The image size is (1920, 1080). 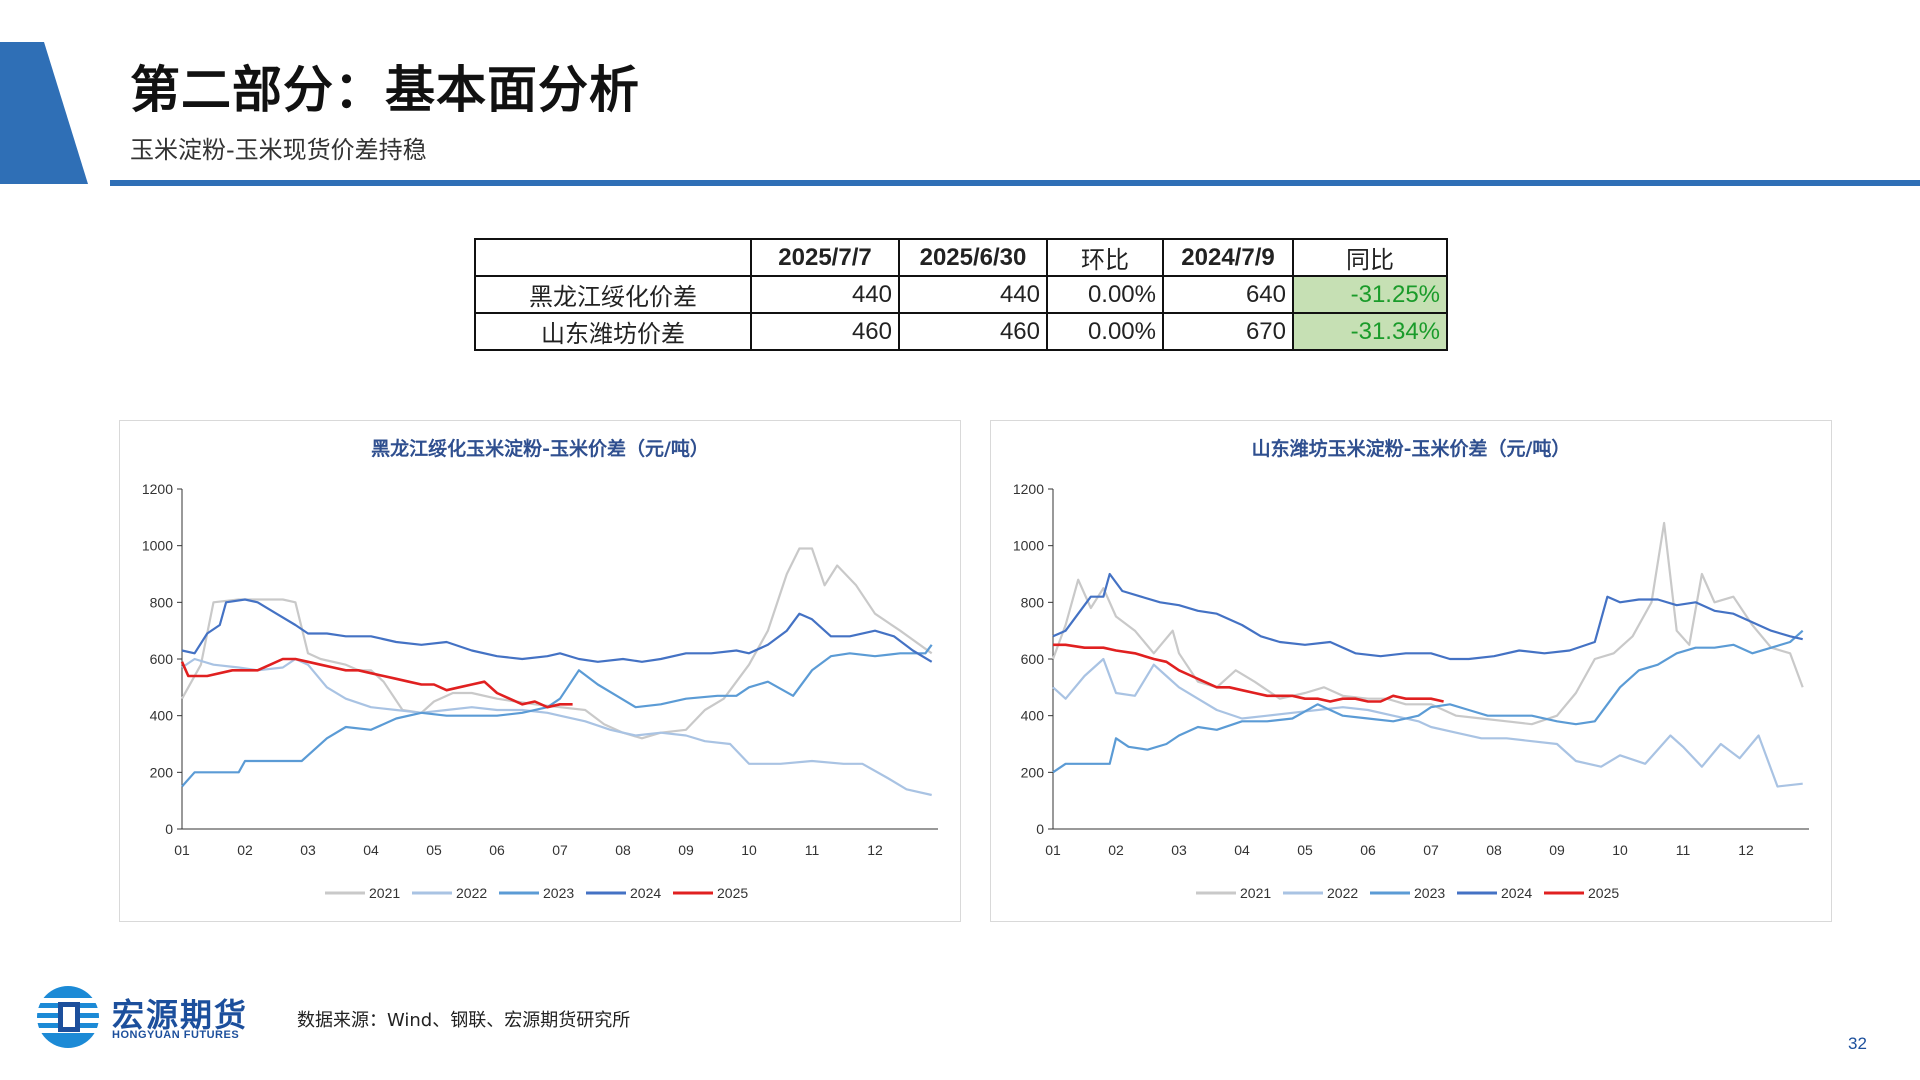 I want to click on table-header-cell: 2025/7/7, so click(x=825, y=257).